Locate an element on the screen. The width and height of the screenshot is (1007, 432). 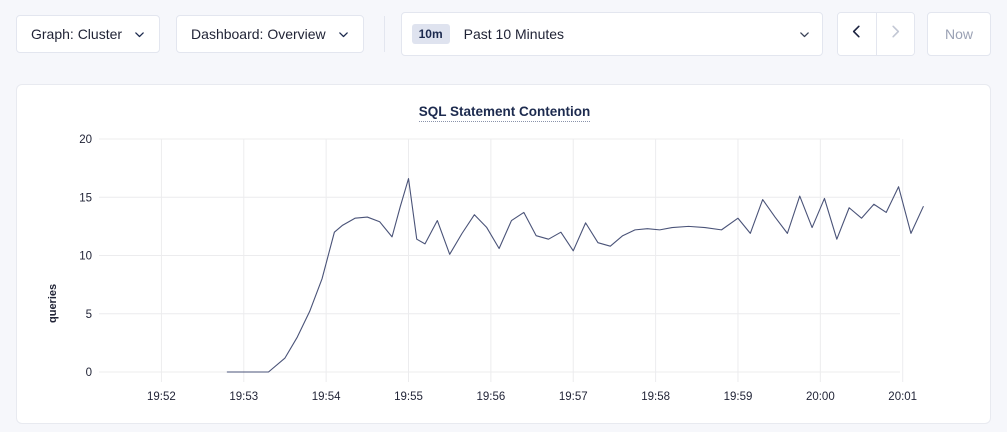
time-range-label: Past 10 Minutes is located at coordinates (514, 34).